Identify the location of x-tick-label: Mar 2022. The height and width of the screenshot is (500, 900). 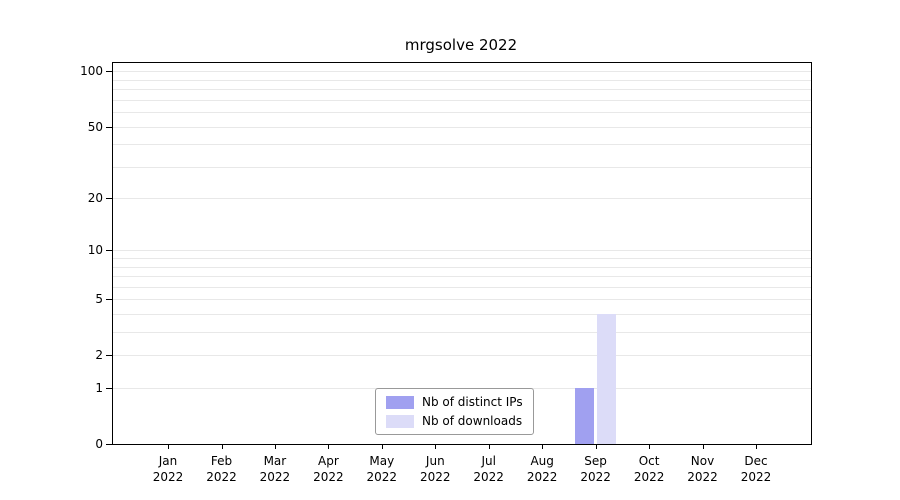
(275, 469).